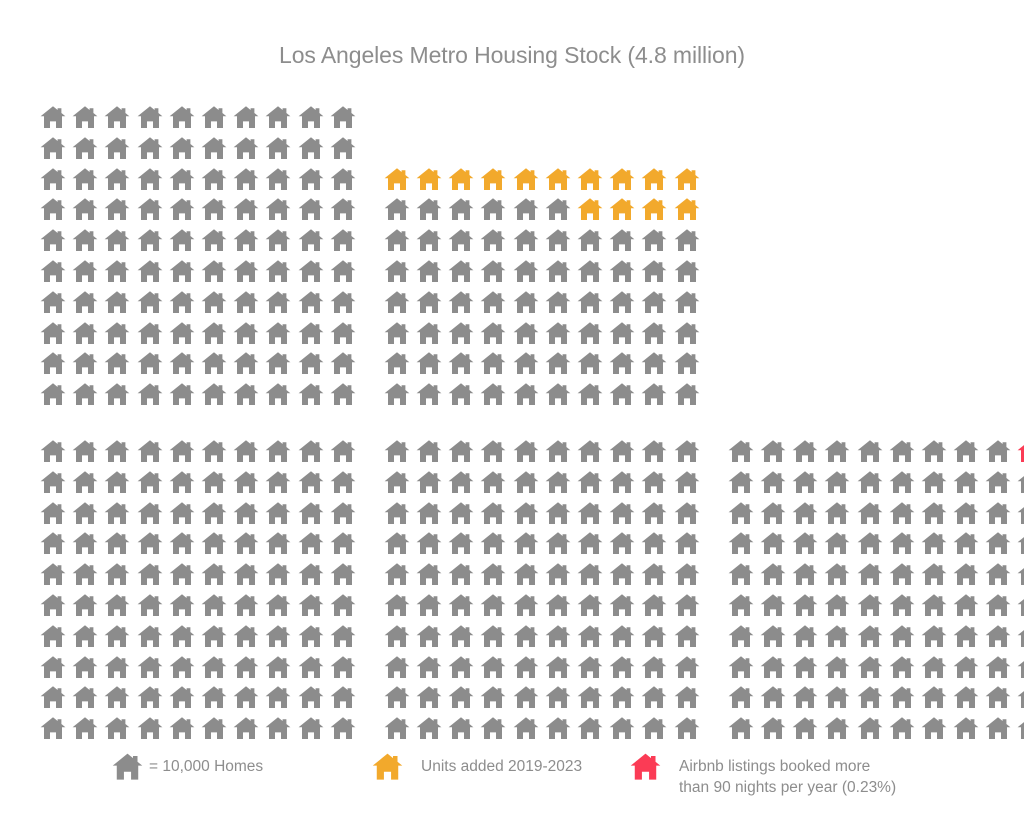 This screenshot has width=1024, height=837. Describe the element at coordinates (206, 766) in the screenshot. I see `legend-label-unit: = 10,000 Homes` at that location.